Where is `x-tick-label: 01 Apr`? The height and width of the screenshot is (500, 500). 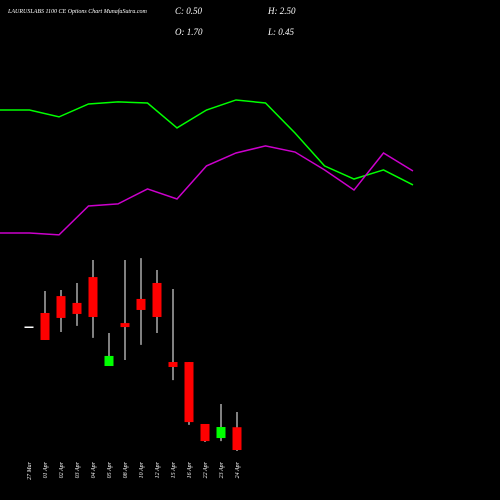 x-tick-label: 01 Apr is located at coordinates (46, 469).